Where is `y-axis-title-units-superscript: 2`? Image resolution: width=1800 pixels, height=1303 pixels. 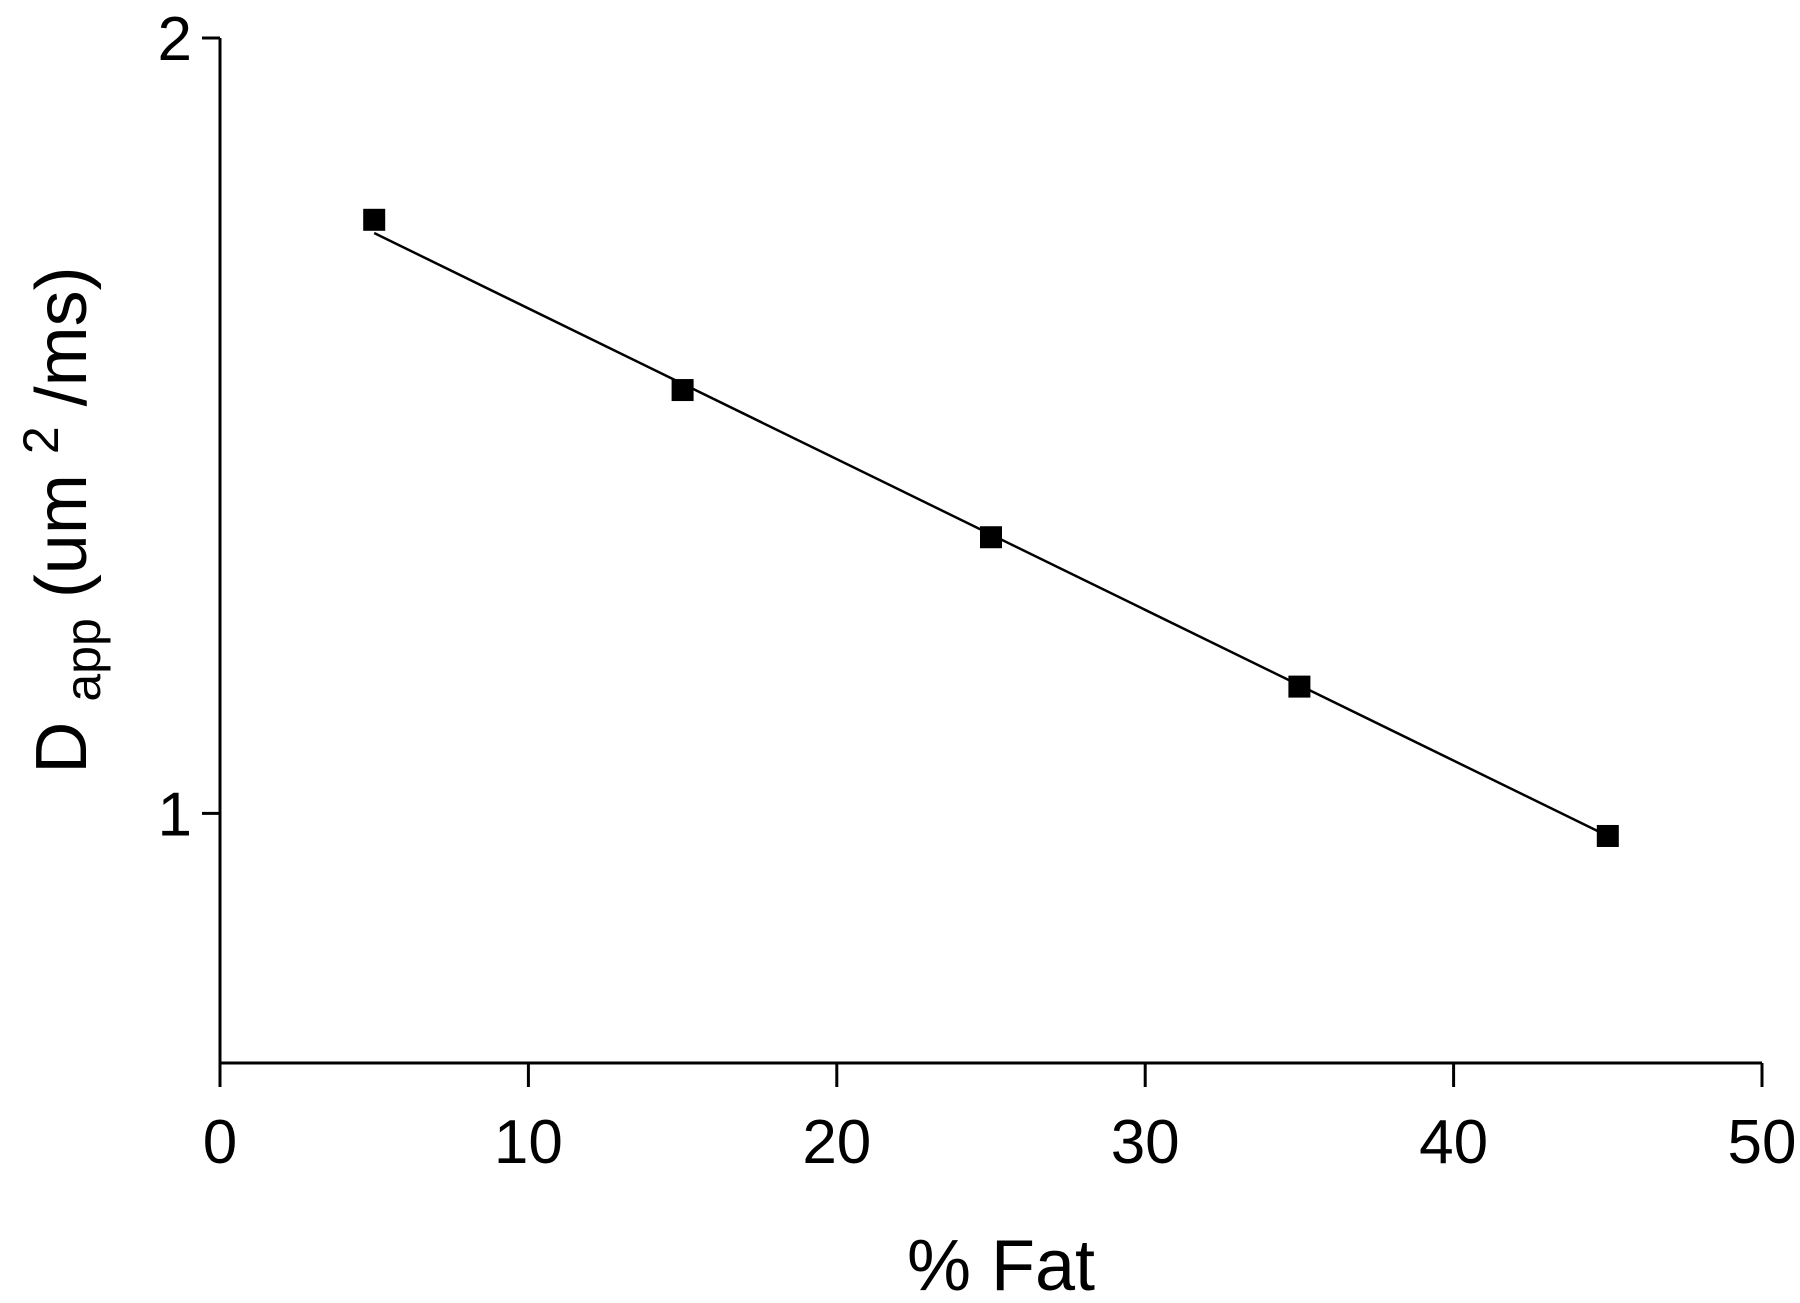 y-axis-title-units-superscript: 2 is located at coordinates (41, 440).